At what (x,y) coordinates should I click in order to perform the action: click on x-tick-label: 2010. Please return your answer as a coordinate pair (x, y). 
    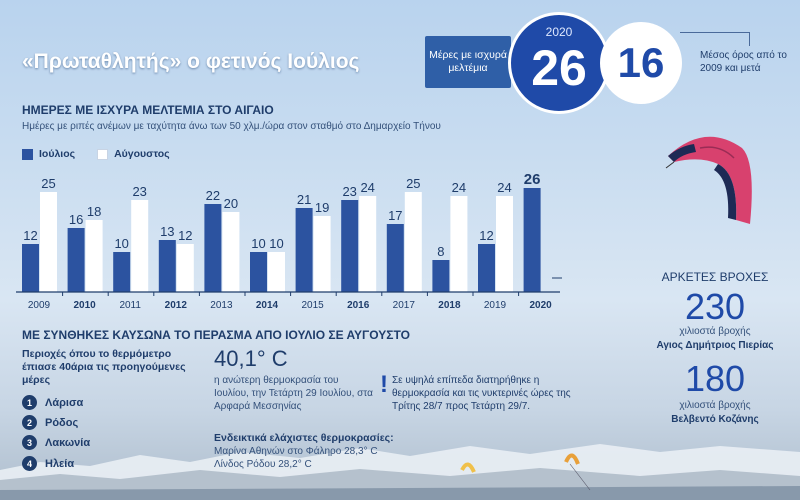
    Looking at the image, I should click on (84, 305).